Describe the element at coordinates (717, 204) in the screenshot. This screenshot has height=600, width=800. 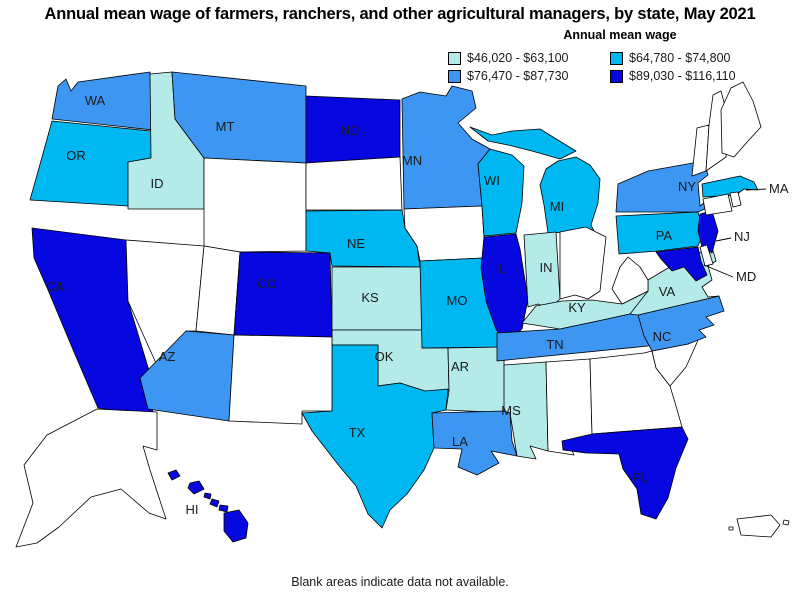
I see `state-ct` at that location.